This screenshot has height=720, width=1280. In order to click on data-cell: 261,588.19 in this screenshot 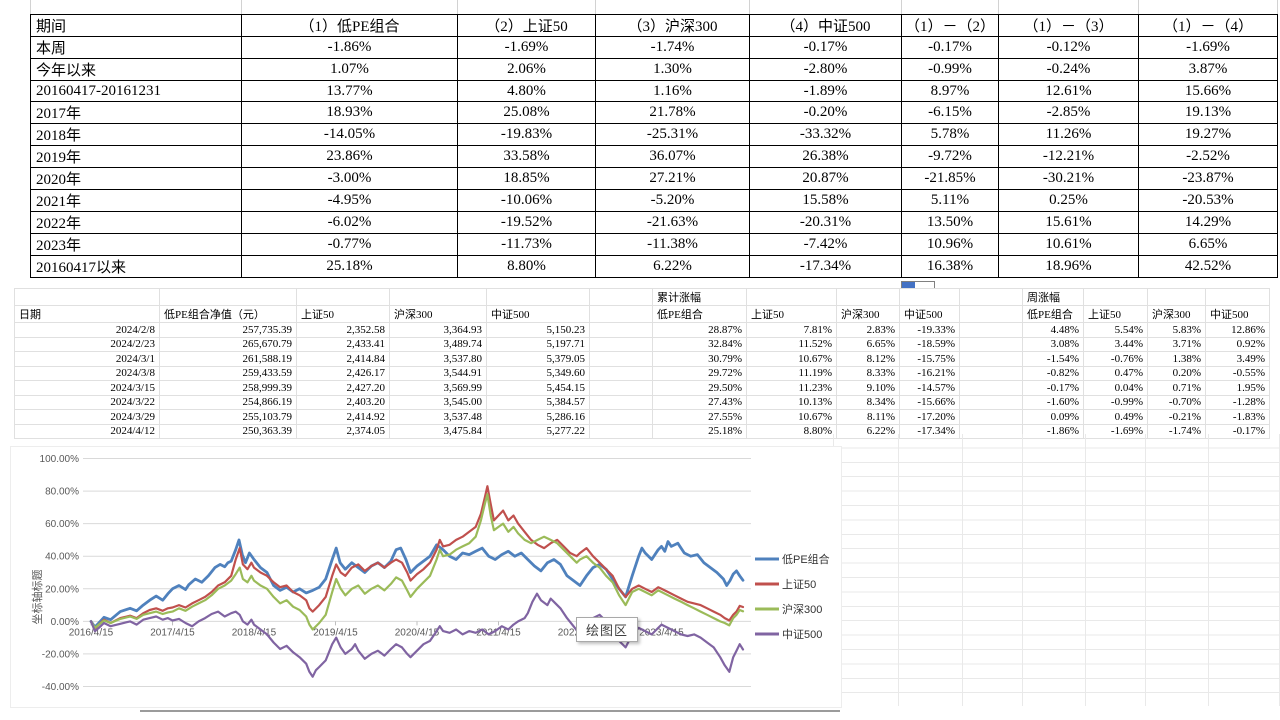, I will do `click(228, 359)`.